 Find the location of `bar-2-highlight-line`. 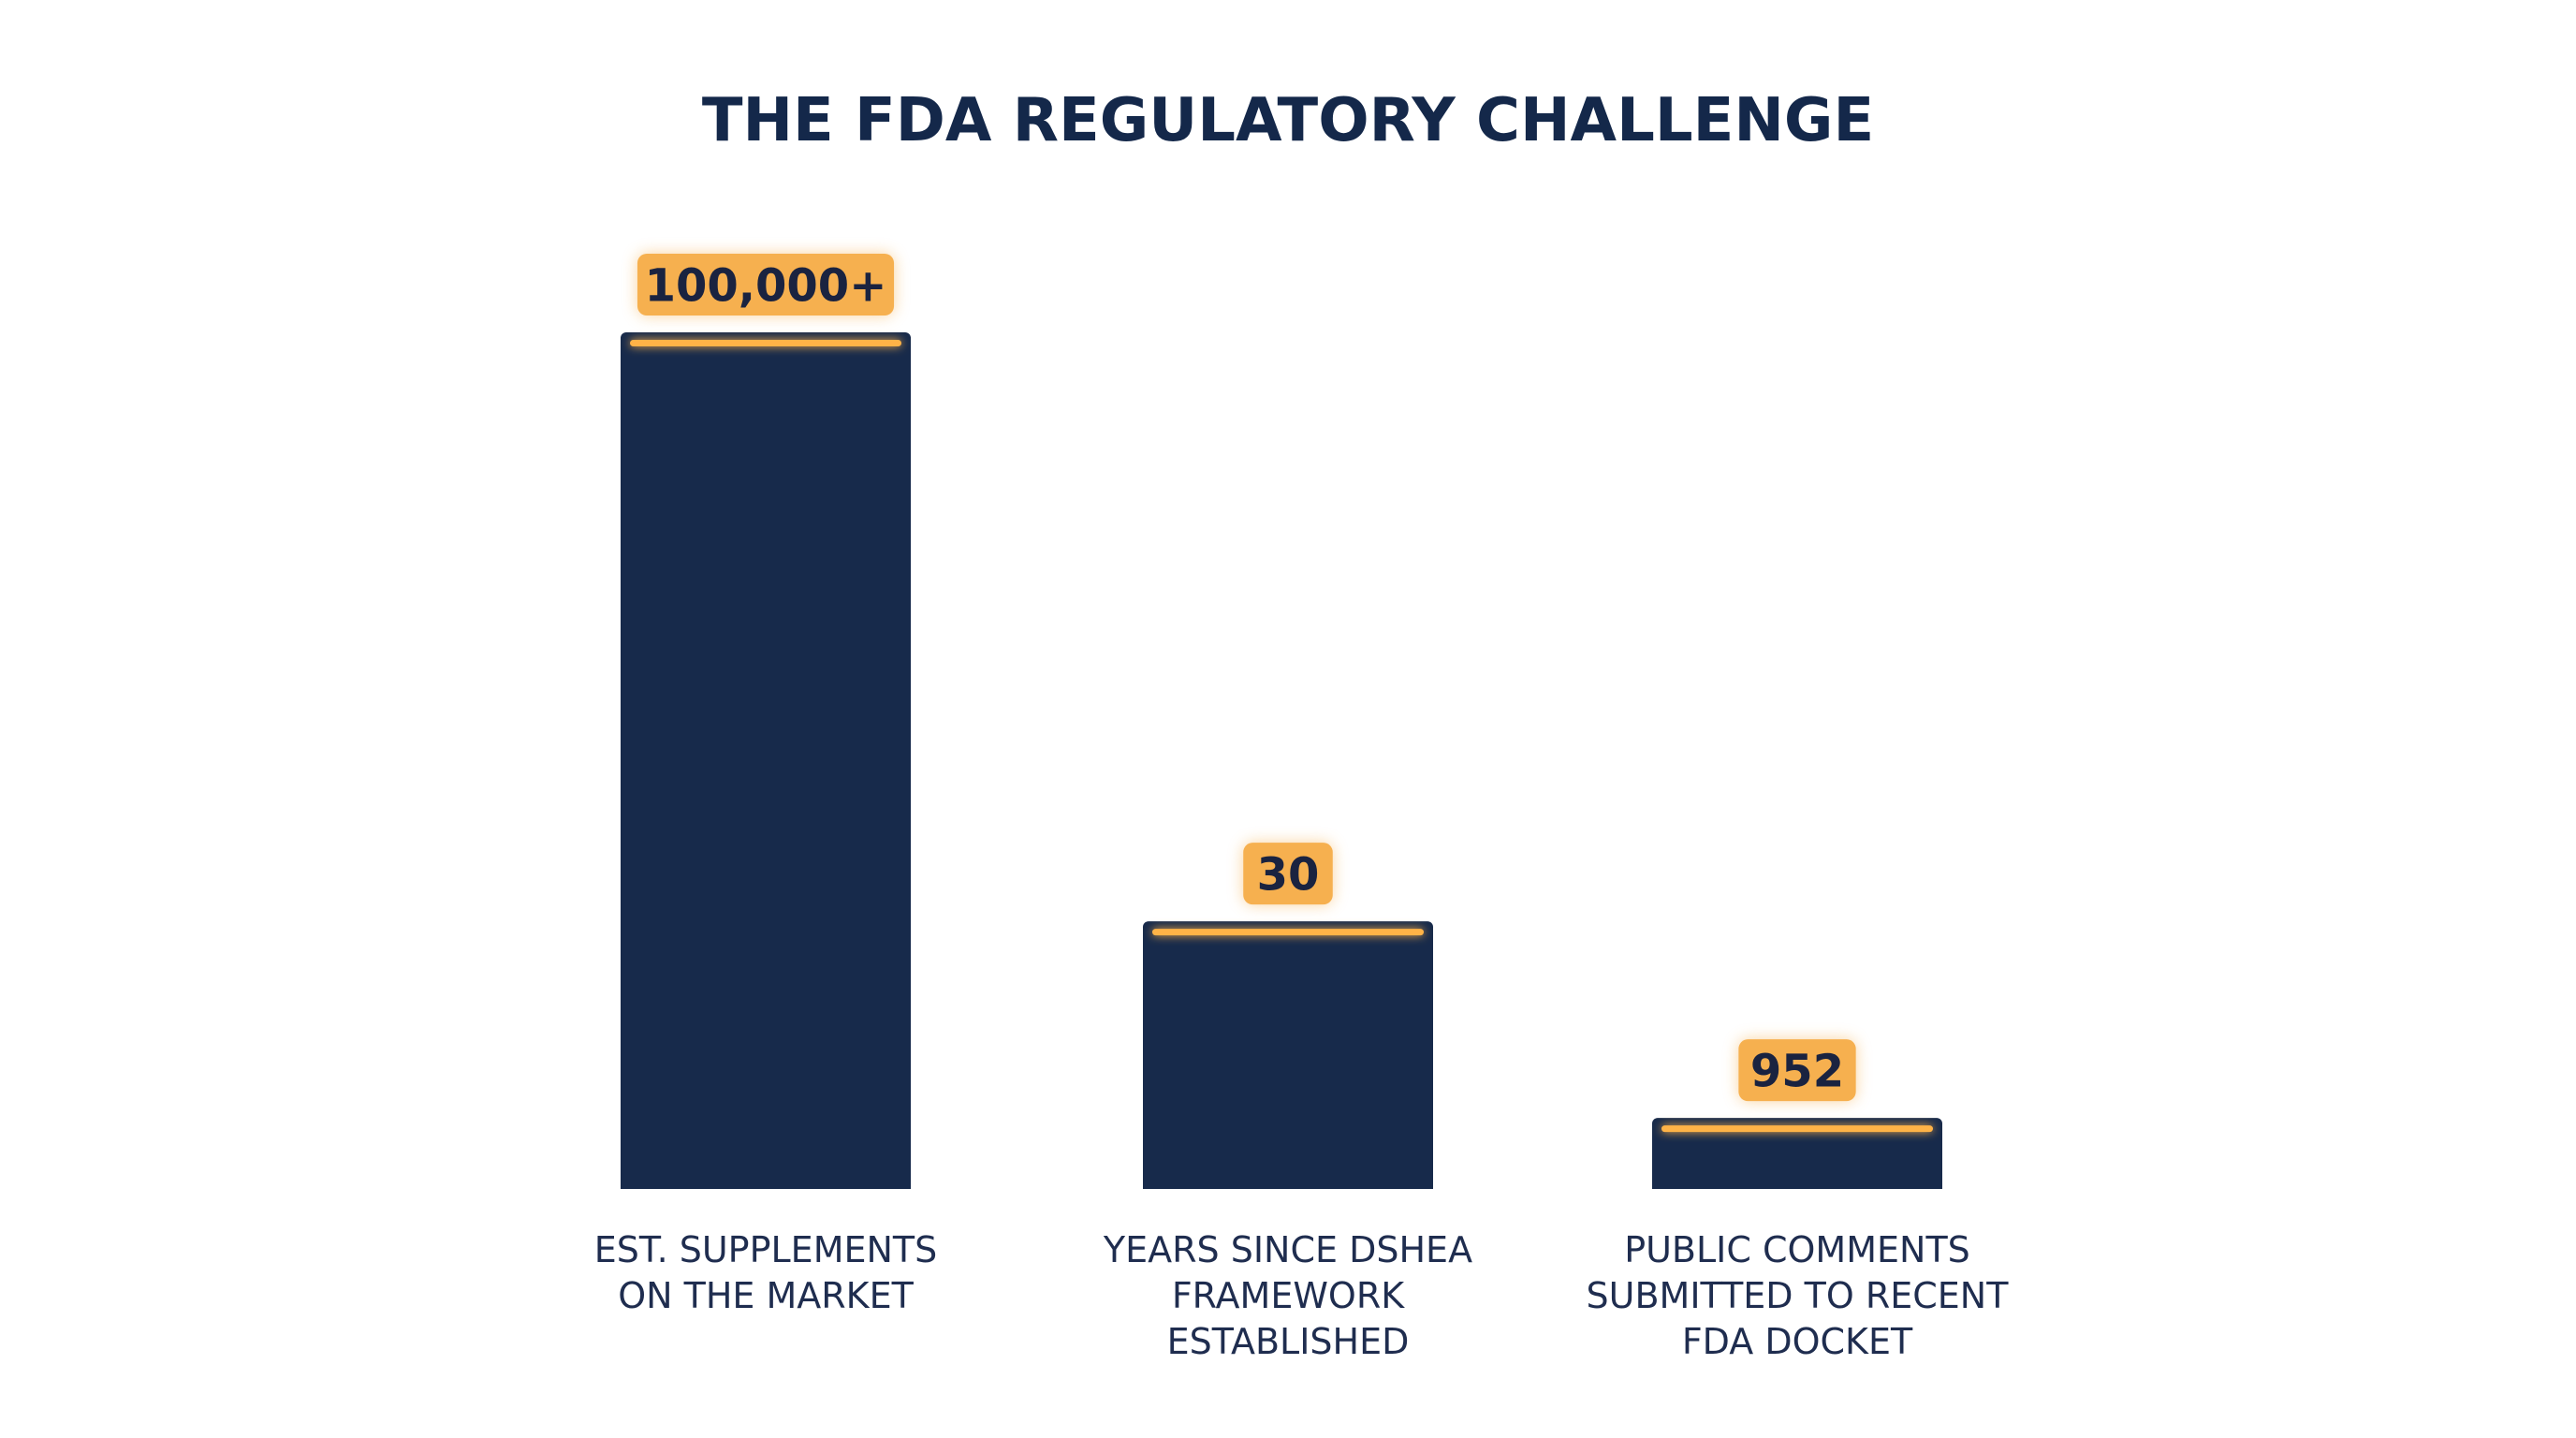

bar-2-highlight-line is located at coordinates (1288, 932).